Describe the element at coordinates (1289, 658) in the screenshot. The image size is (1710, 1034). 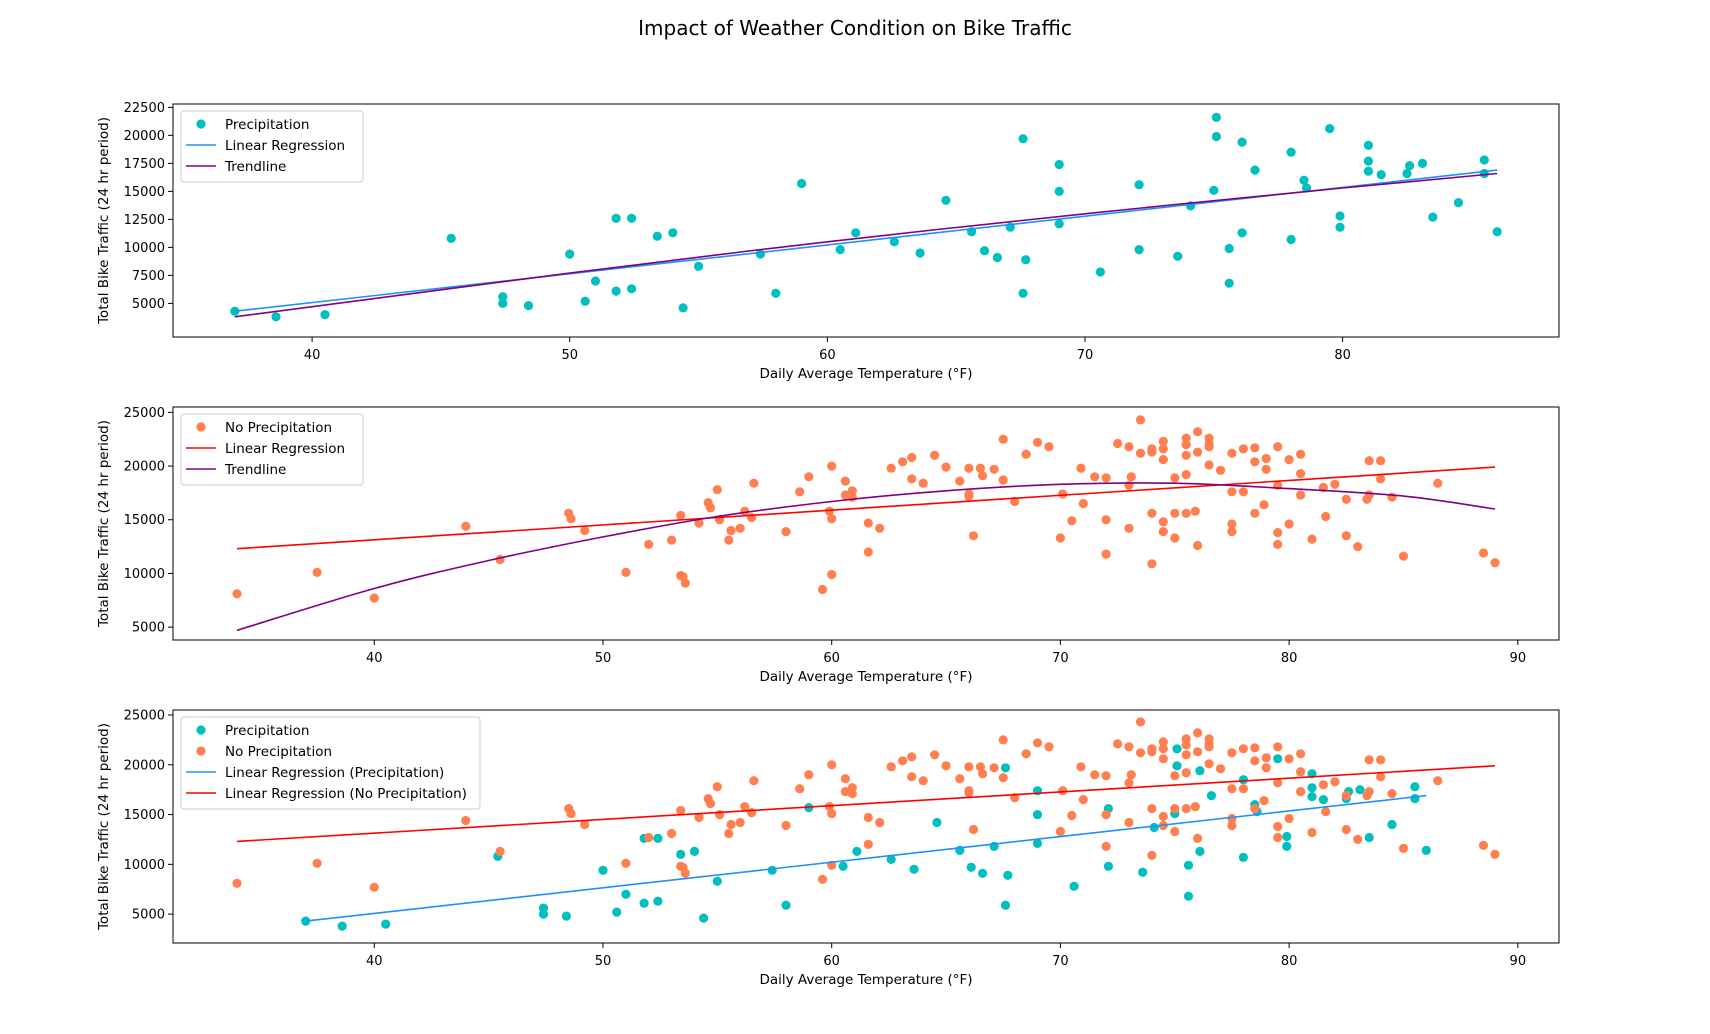
I see `x-tick-label: 80` at that location.